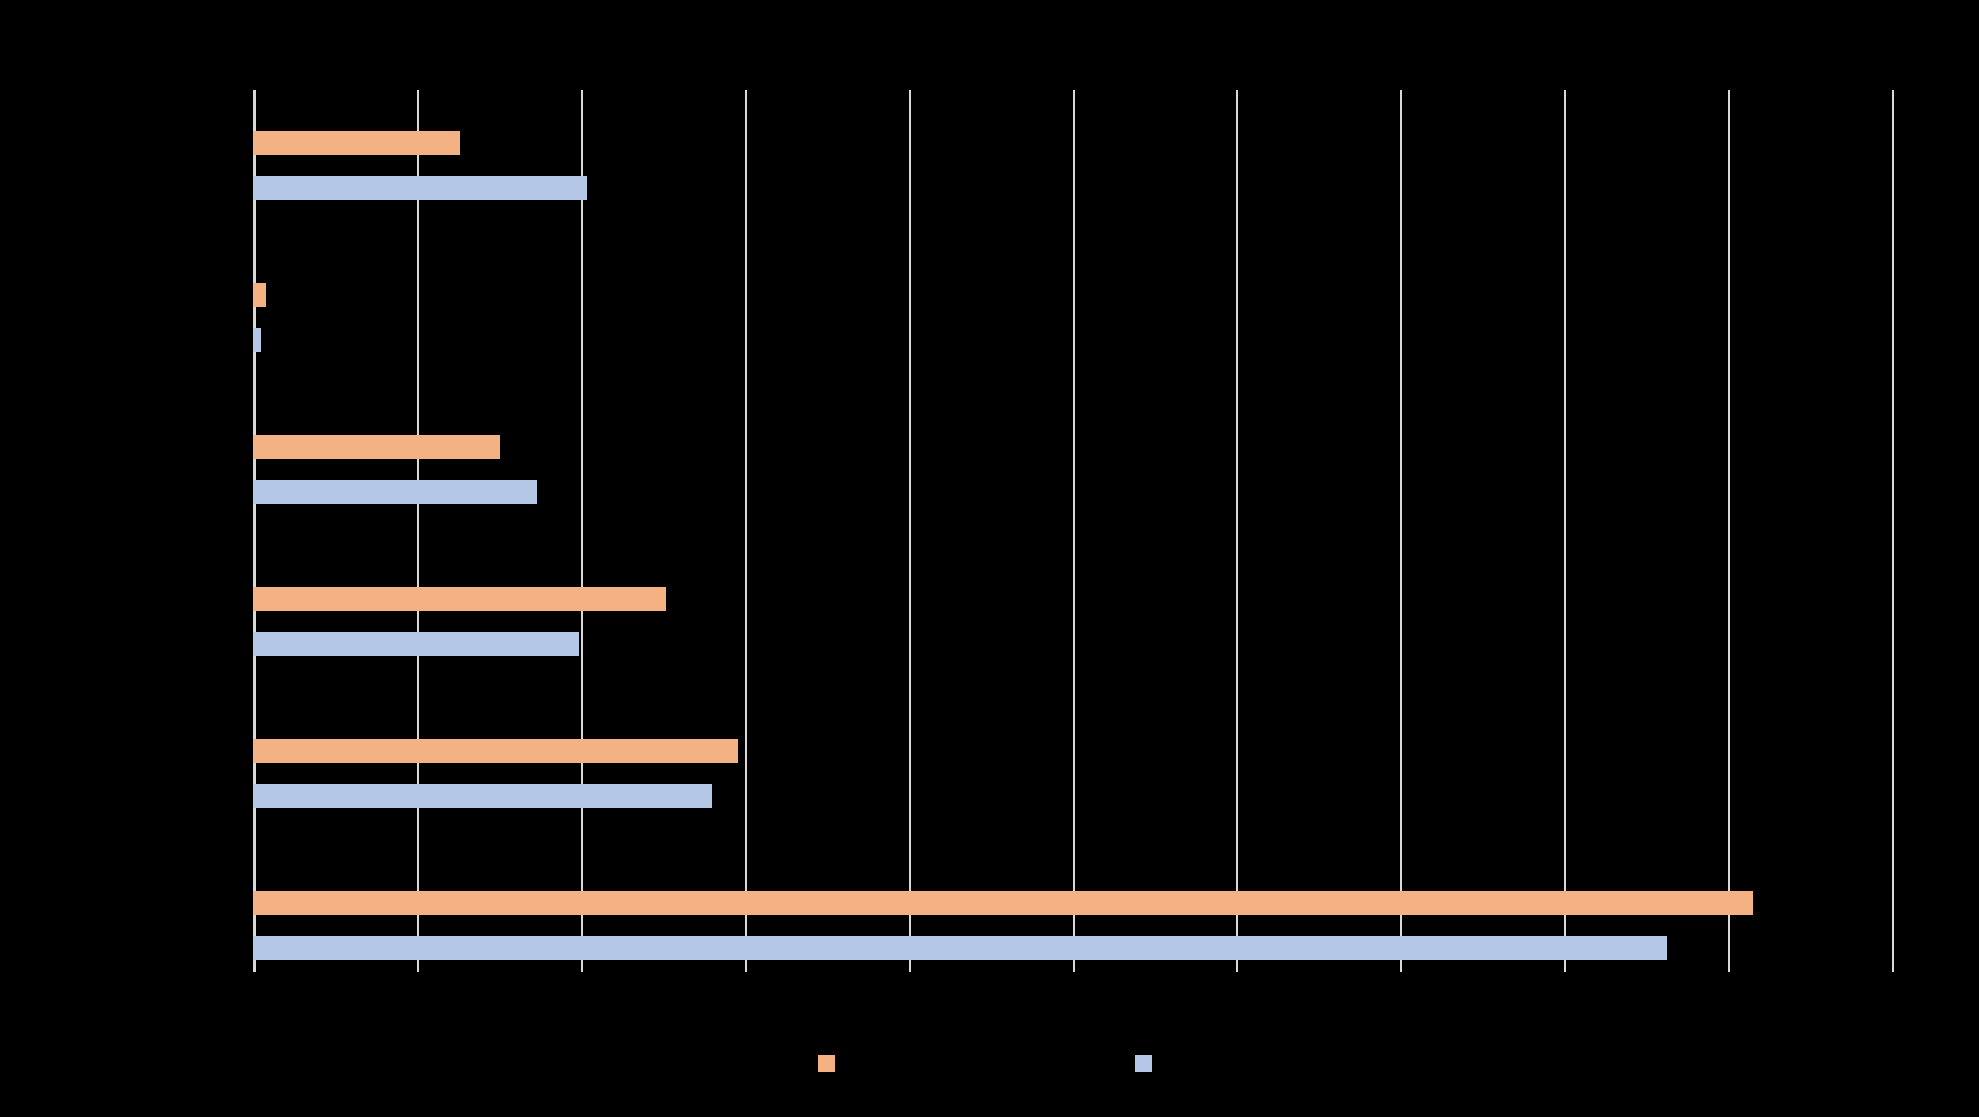 The width and height of the screenshot is (1979, 1117). Describe the element at coordinates (989, 1063) in the screenshot. I see `chart-legend` at that location.